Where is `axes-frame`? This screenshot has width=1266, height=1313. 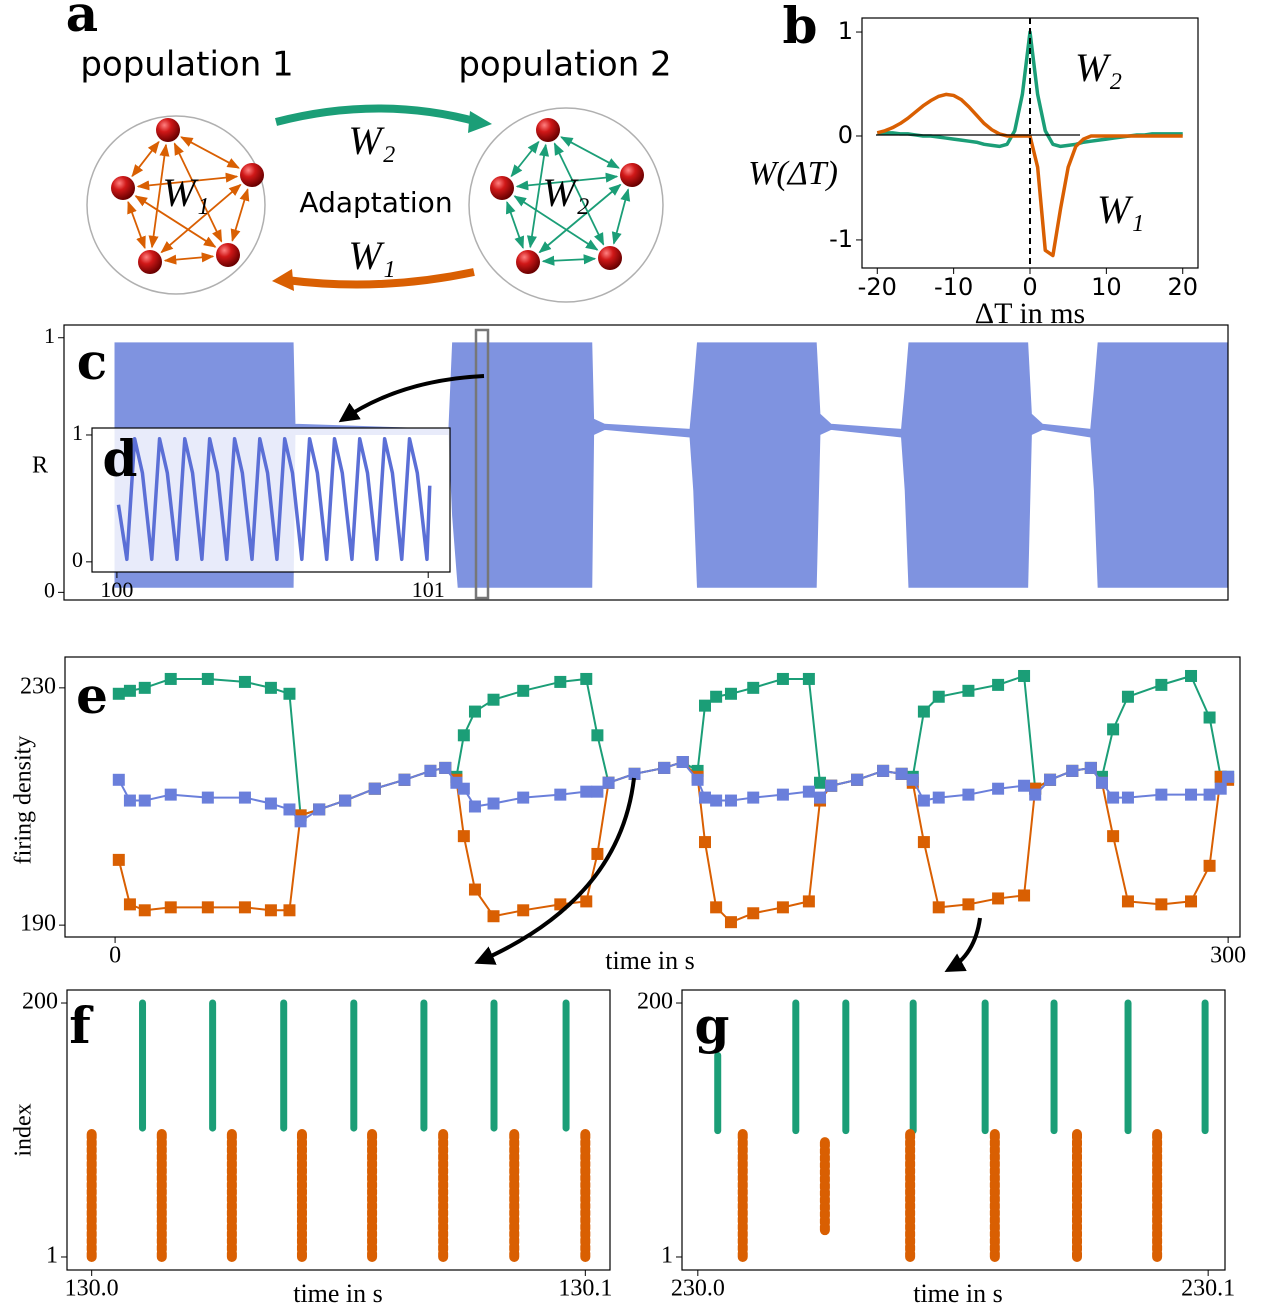 axes-frame is located at coordinates (338, 1130).